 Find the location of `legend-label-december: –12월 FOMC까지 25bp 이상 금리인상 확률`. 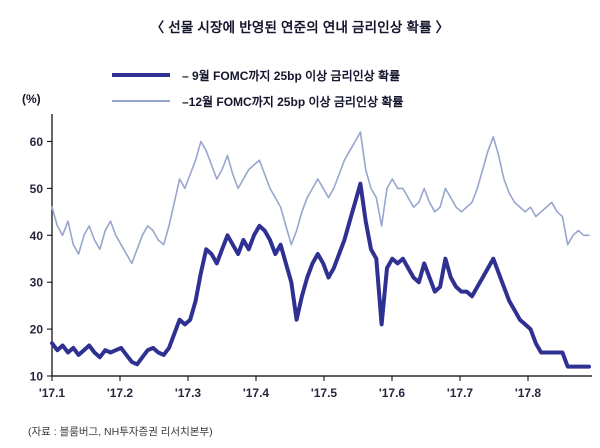

legend-label-december: –12월 FOMC까지 25bp 이상 금리인상 확률 is located at coordinates (293, 101).